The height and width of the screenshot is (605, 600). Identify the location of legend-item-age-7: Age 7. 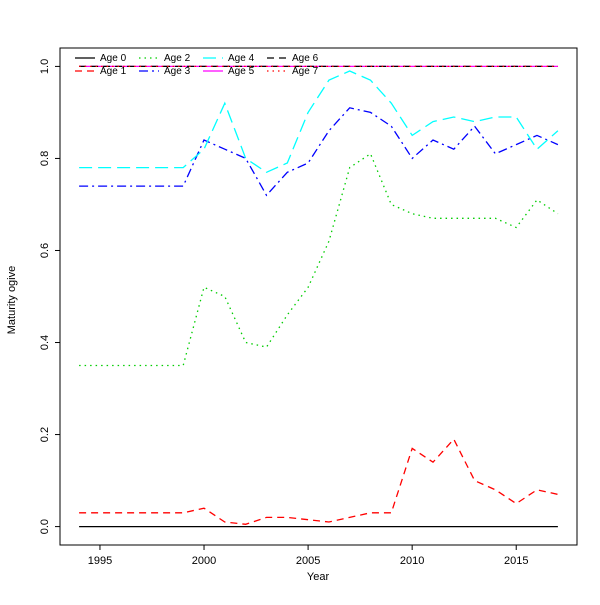
(293, 71).